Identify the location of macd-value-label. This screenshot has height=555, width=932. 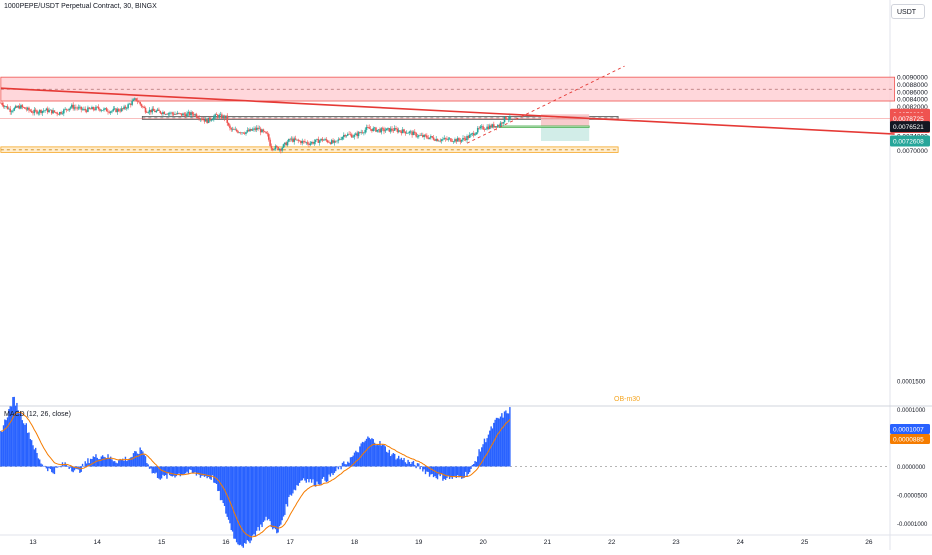
(910, 439).